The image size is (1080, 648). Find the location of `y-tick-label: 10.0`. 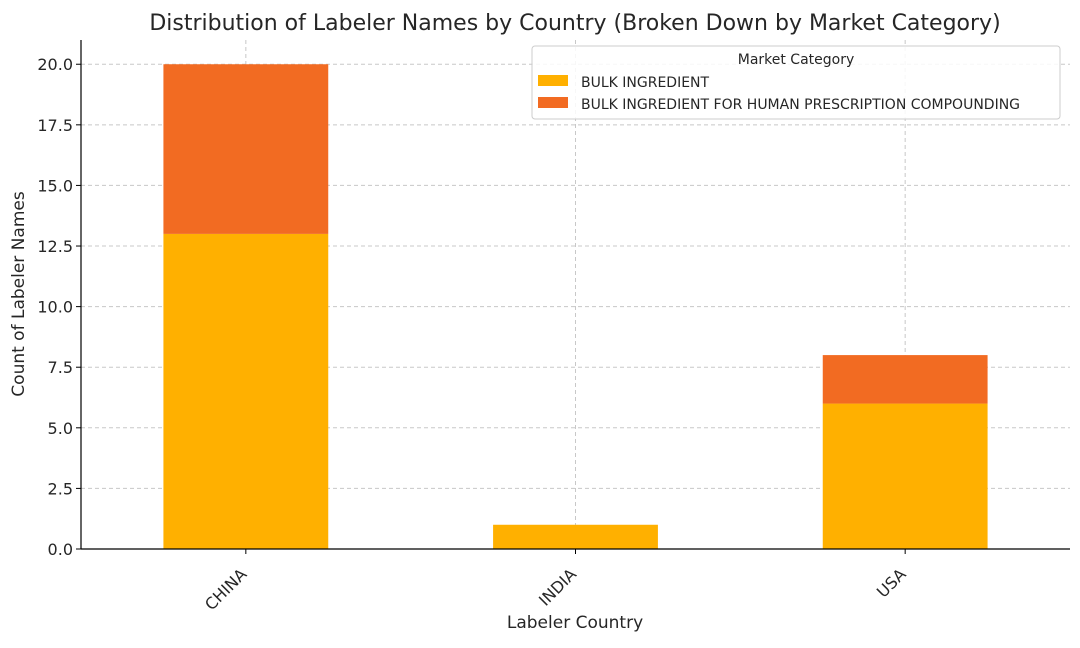

y-tick-label: 10.0 is located at coordinates (55, 307).